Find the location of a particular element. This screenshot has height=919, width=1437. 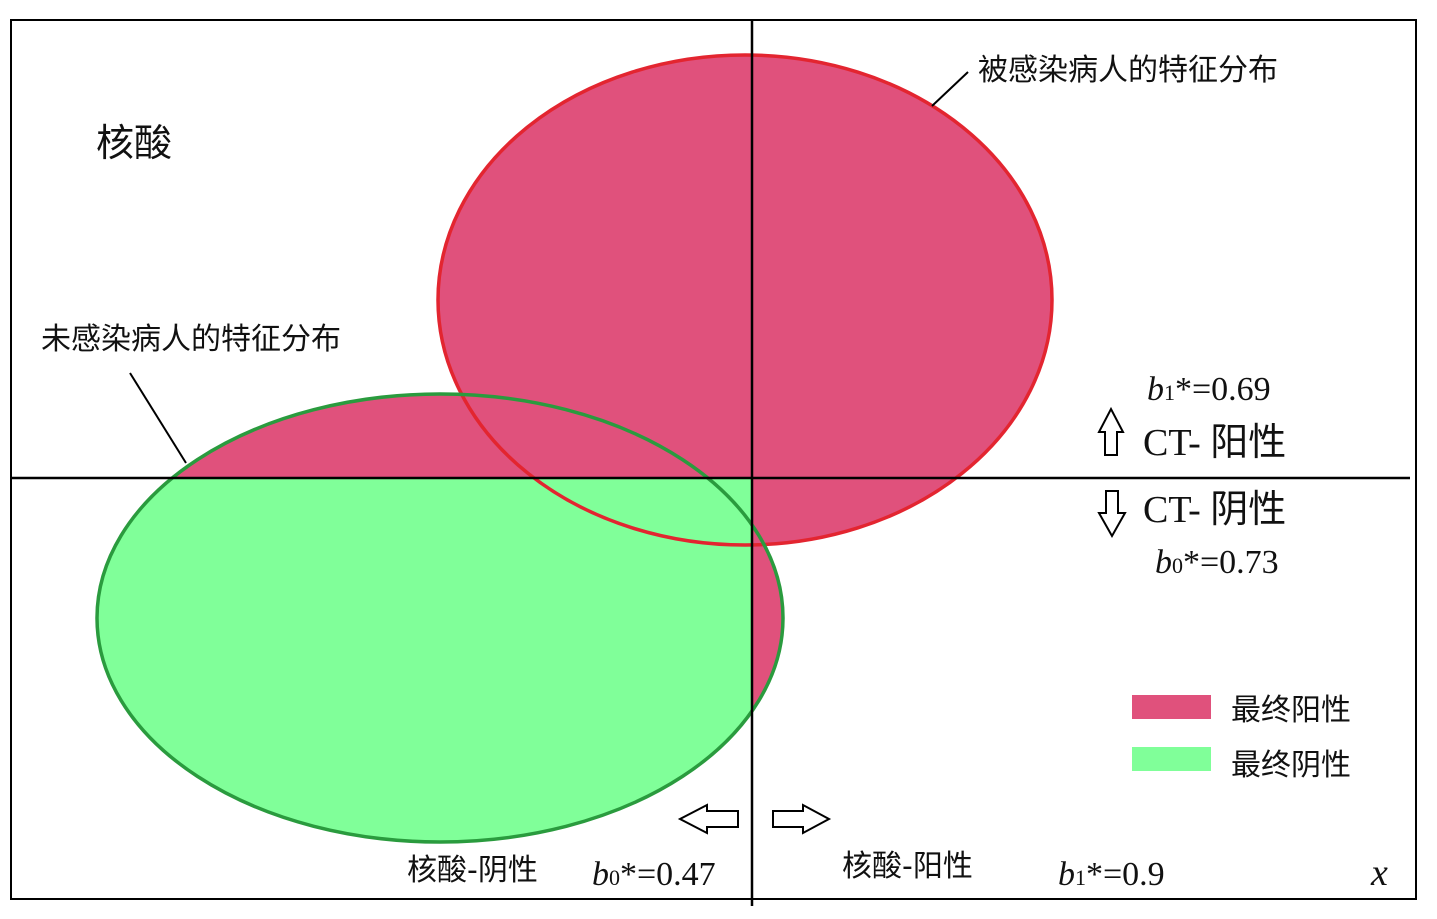

uninfected-leader-line is located at coordinates (158, 418).